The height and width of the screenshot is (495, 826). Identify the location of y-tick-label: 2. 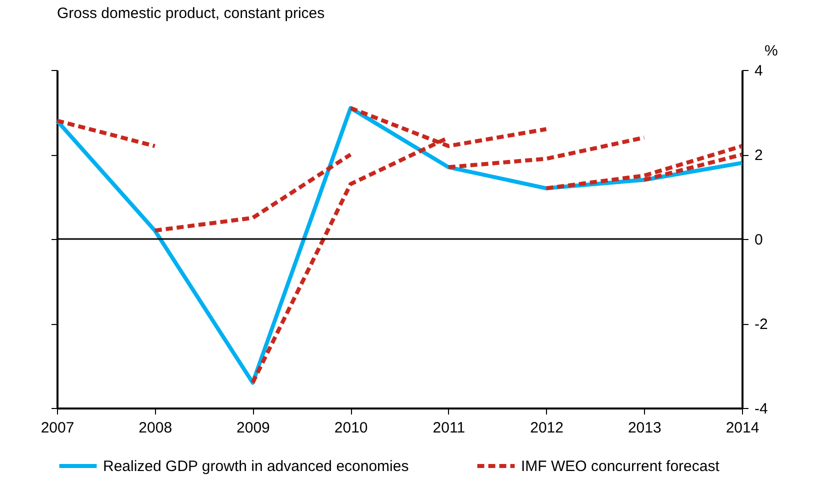
(758, 155).